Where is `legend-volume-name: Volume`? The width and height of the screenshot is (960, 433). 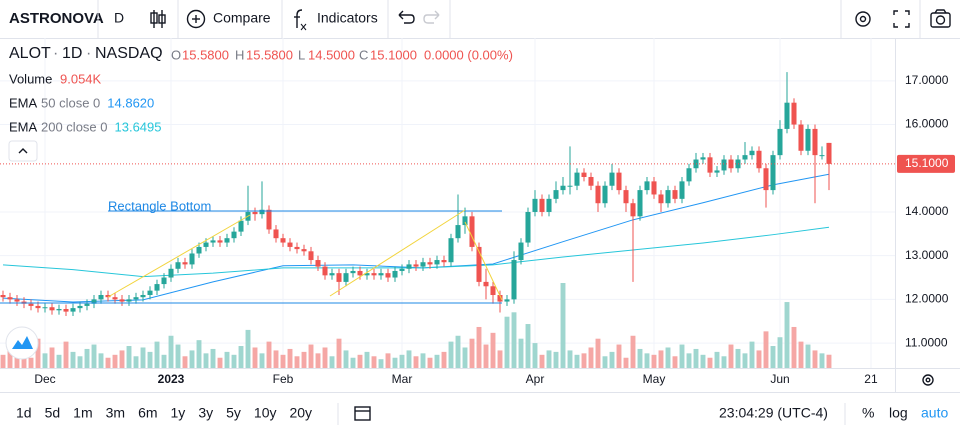 legend-volume-name: Volume is located at coordinates (30, 78).